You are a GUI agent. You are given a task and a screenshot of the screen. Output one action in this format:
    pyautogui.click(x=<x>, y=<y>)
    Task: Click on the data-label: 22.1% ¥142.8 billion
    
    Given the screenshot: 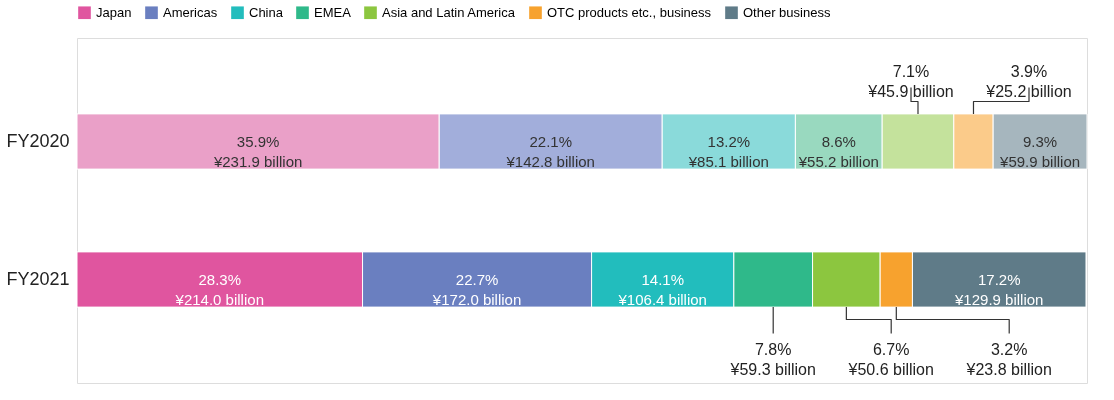 What is the action you would take?
    pyautogui.click(x=550, y=151)
    